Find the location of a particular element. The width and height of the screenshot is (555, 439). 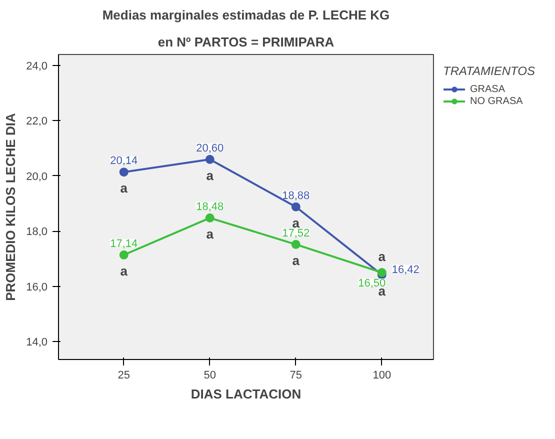

legend-title: TRATAMIENTOS is located at coordinates (489, 71).